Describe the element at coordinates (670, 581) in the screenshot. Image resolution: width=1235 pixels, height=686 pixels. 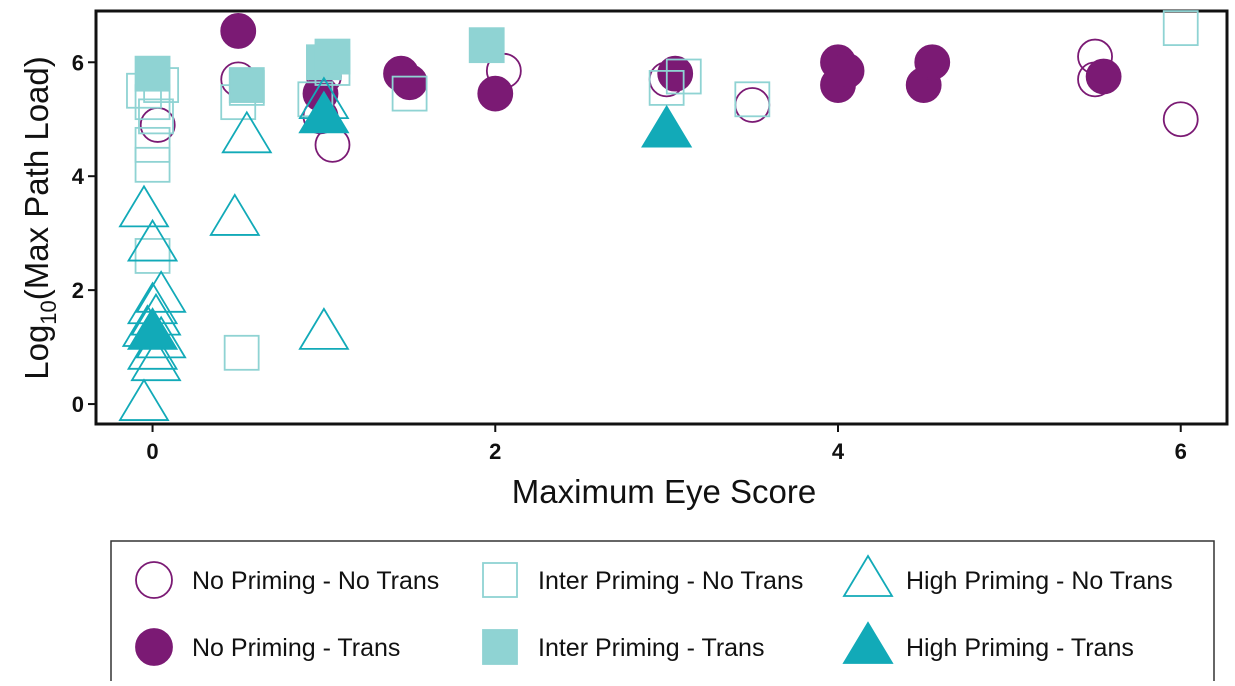
I see `legend-label: Inter Priming - No Trans` at that location.